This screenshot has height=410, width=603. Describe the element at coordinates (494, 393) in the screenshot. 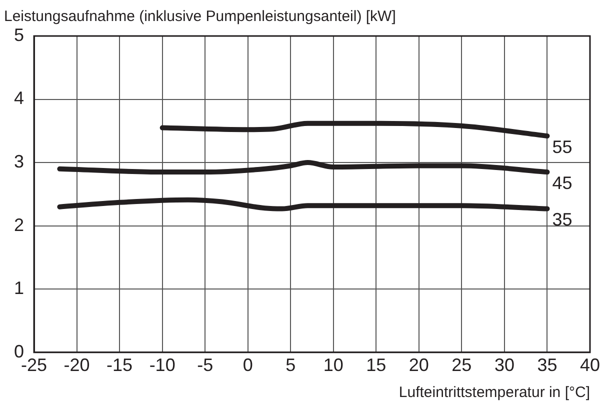

I see `x-axis-title: Lufteintrittstemperatur in [°C]` at that location.